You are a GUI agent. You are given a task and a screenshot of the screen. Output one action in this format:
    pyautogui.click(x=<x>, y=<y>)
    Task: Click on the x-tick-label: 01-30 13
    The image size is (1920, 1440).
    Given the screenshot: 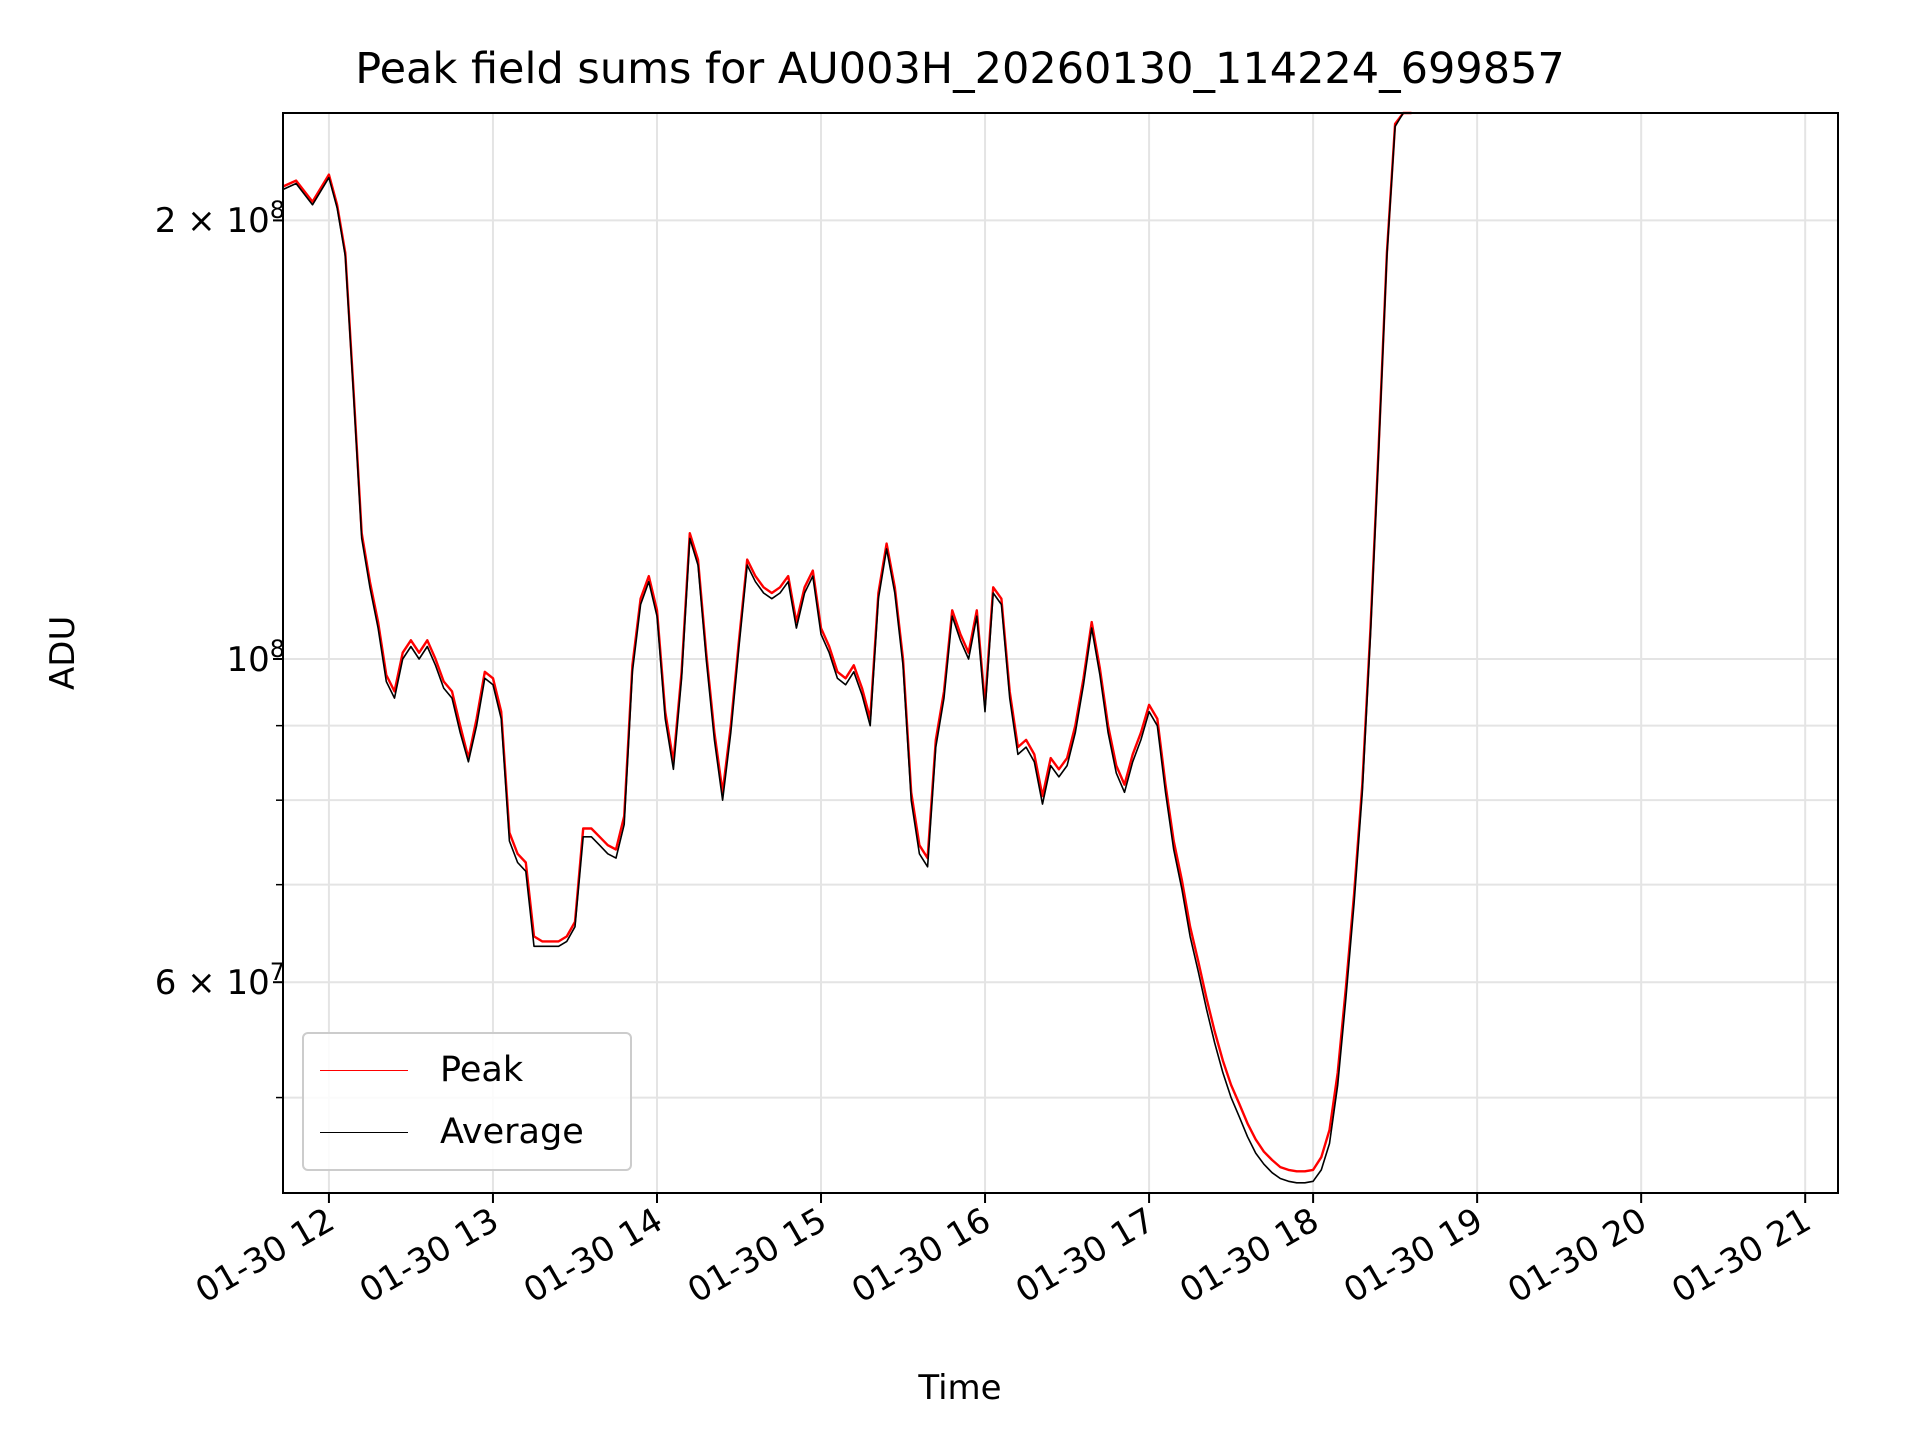 What is the action you would take?
    pyautogui.click(x=429, y=1255)
    